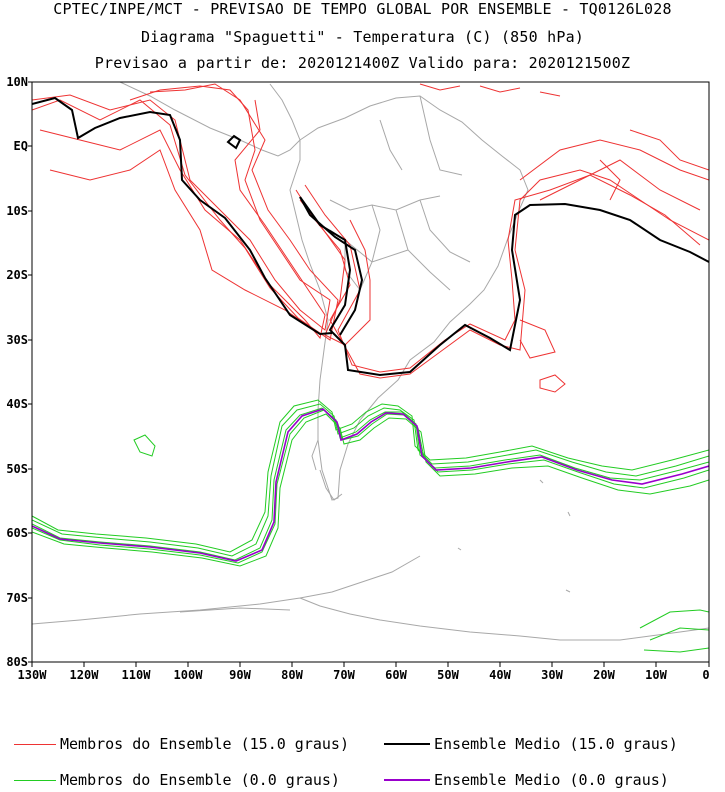 This screenshot has width=725, height=792. What do you see at coordinates (344, 675) in the screenshot?
I see `lon-label: 70W` at bounding box center [344, 675].